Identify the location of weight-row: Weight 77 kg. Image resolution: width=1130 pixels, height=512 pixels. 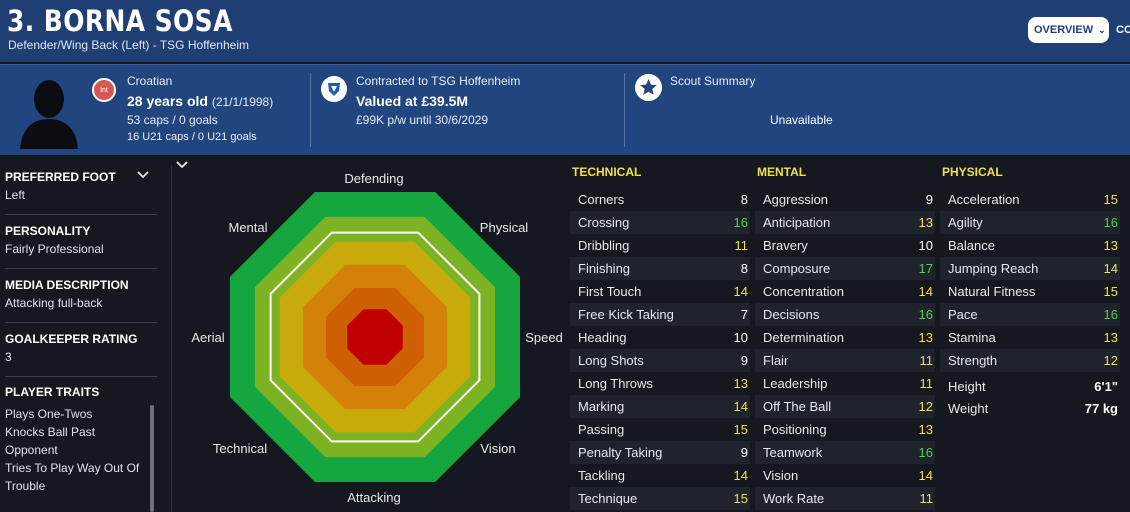
(1030, 408).